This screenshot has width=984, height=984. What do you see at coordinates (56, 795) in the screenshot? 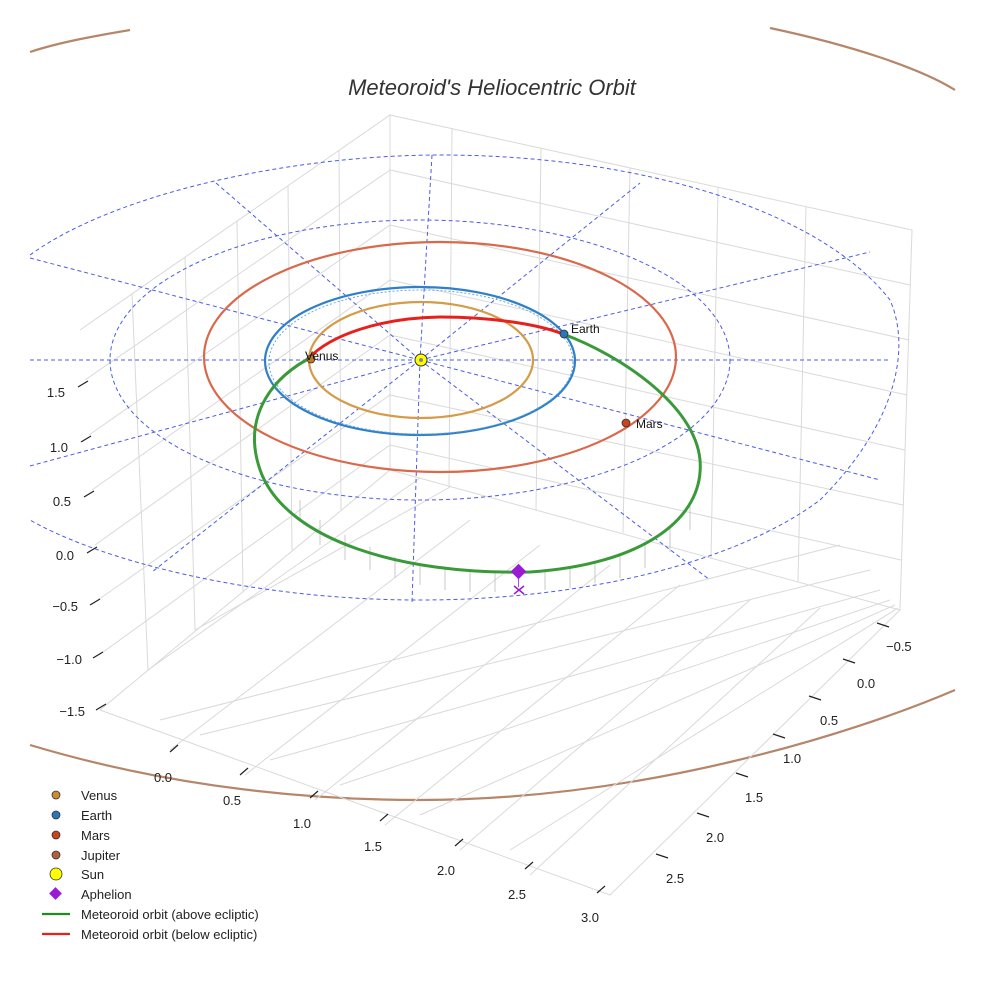
I see `legend-venus-marker` at bounding box center [56, 795].